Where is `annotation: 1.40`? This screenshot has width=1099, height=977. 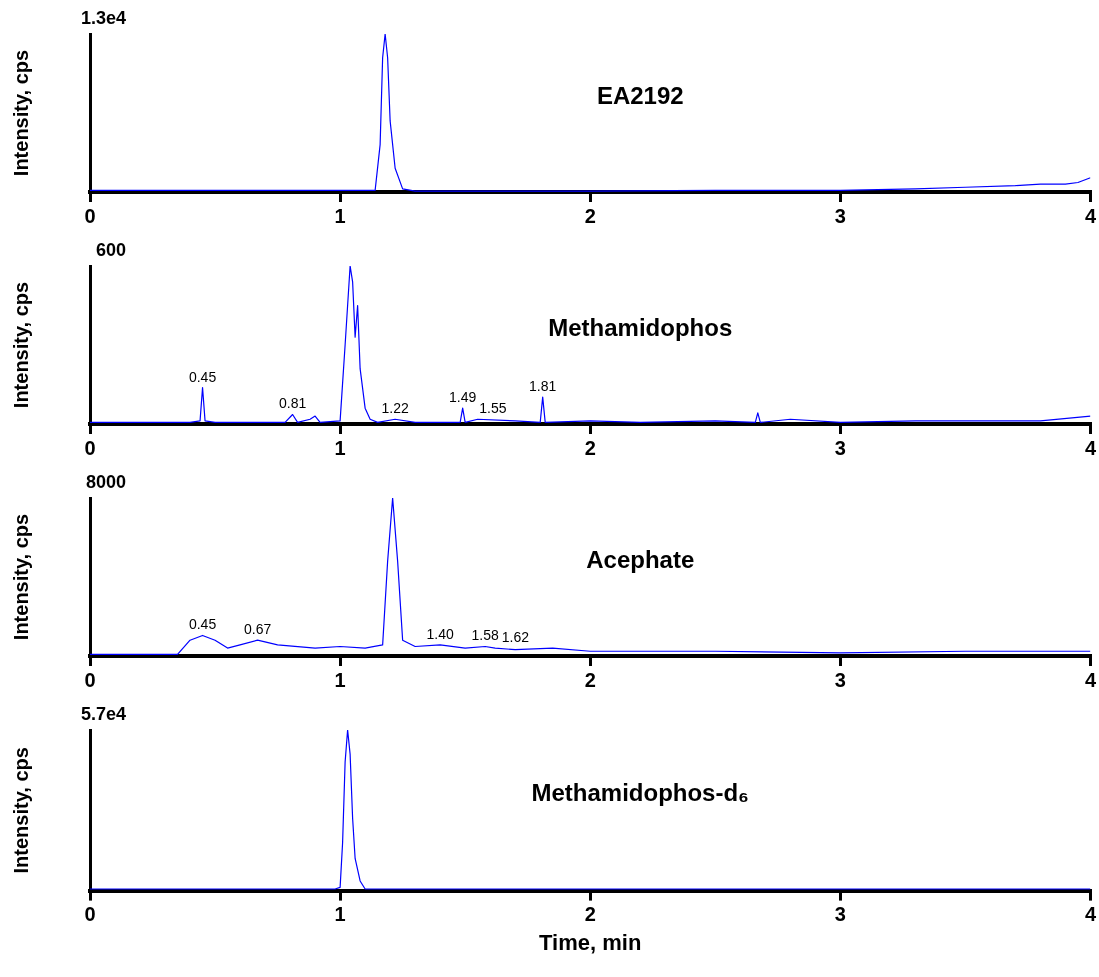 annotation: 1.40 is located at coordinates (440, 633).